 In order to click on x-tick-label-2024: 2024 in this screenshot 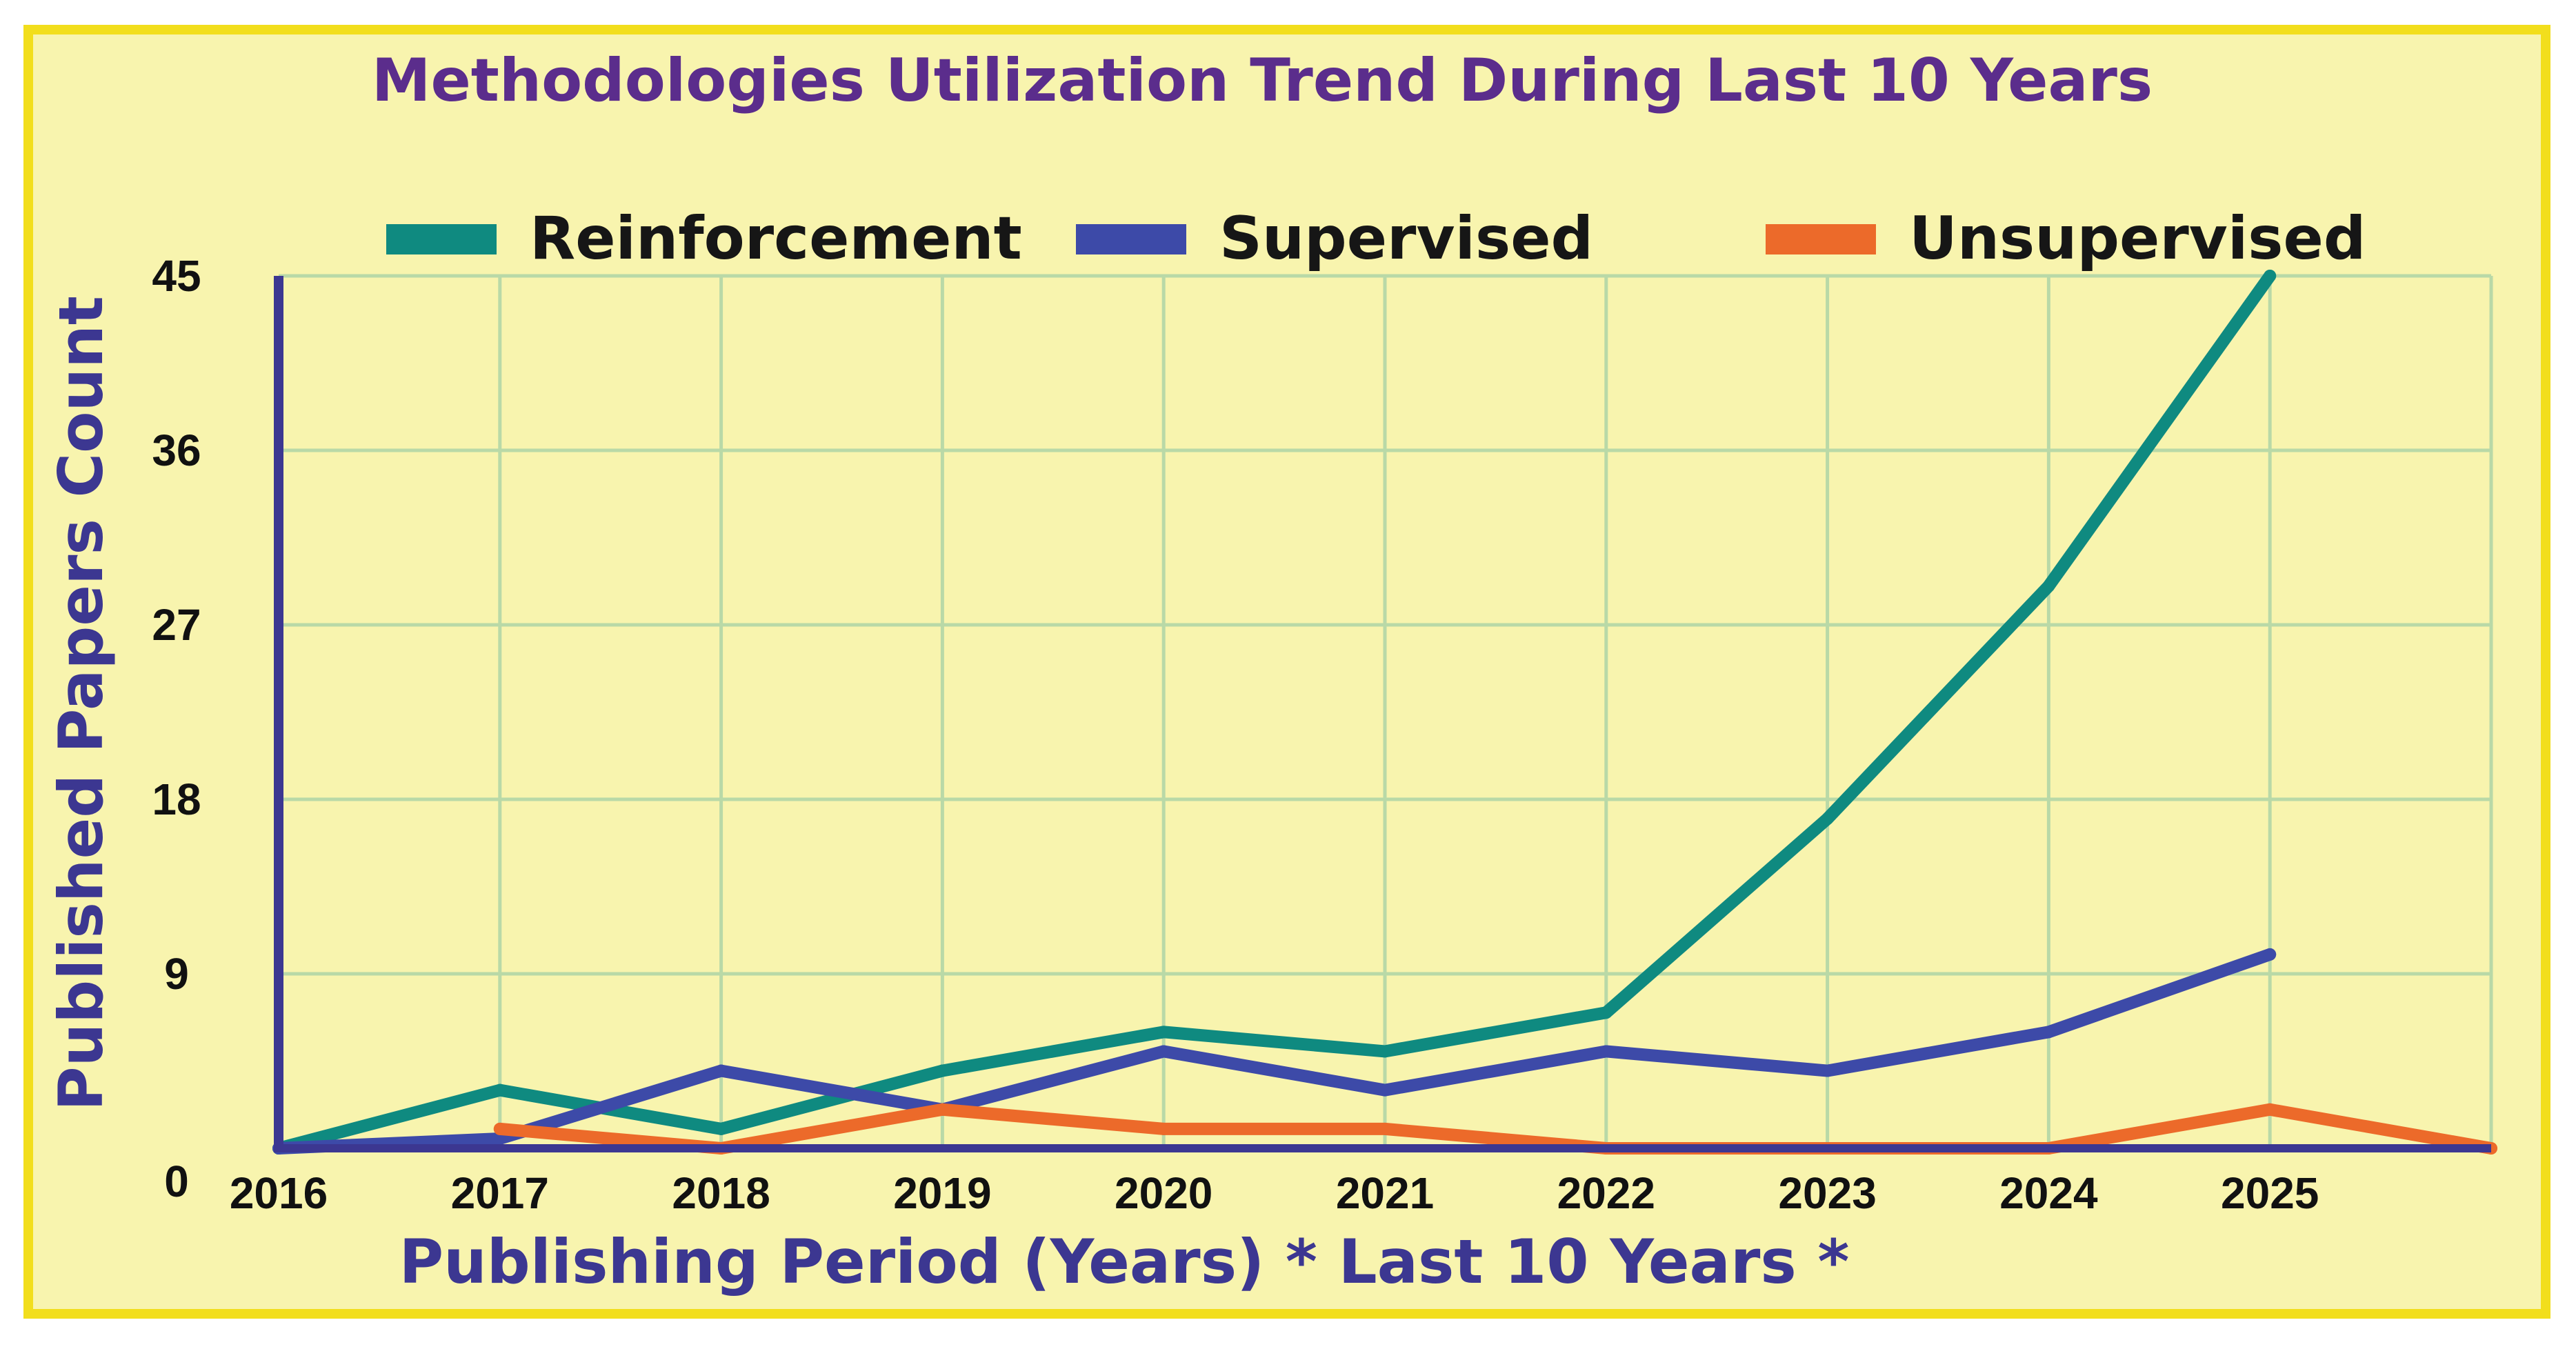, I will do `click(2048, 1193)`.